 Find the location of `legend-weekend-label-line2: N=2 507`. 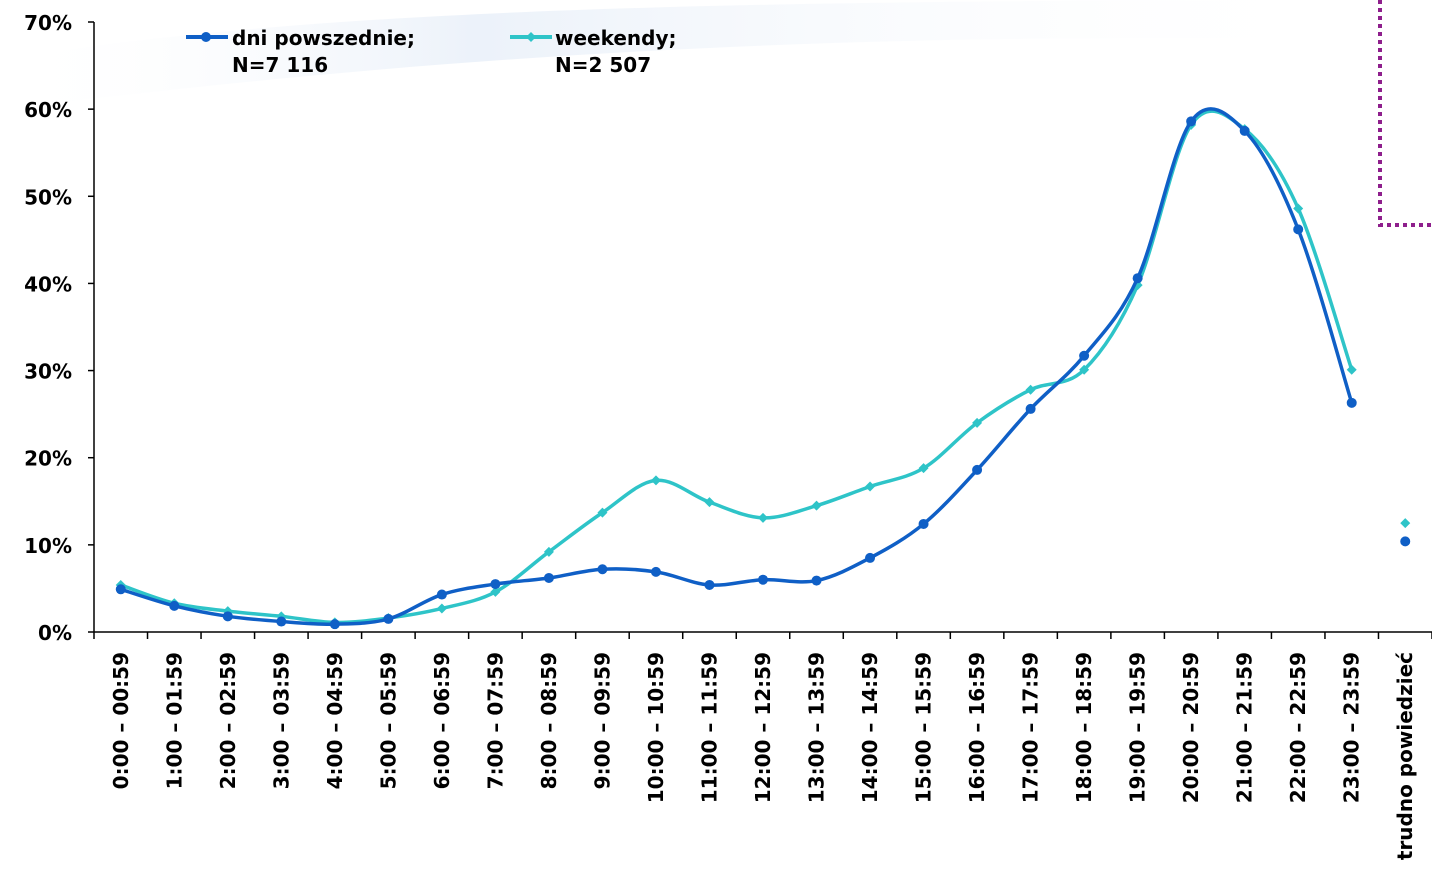

legend-weekend-label-line2: N=2 507 is located at coordinates (603, 65).